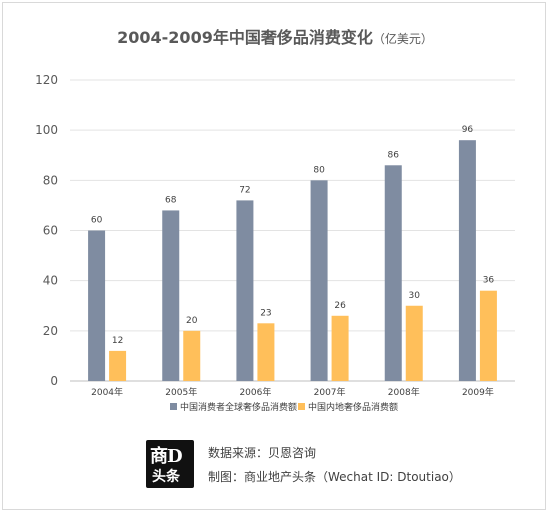  Describe the element at coordinates (415, 296) in the screenshot. I see `data-label: 30` at that location.